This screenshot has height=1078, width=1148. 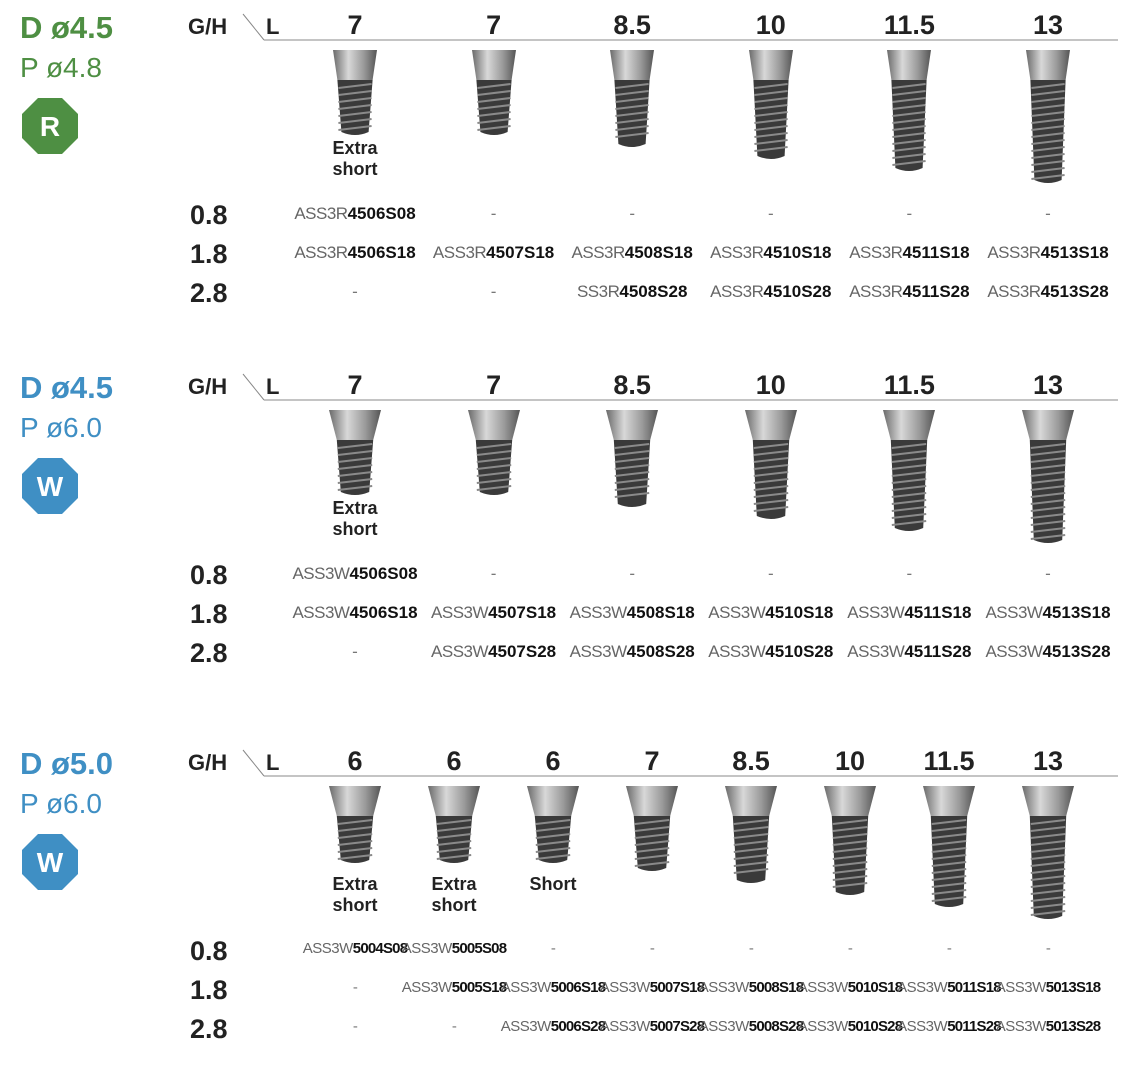 I want to click on code-number: 4510S18, so click(x=799, y=612).